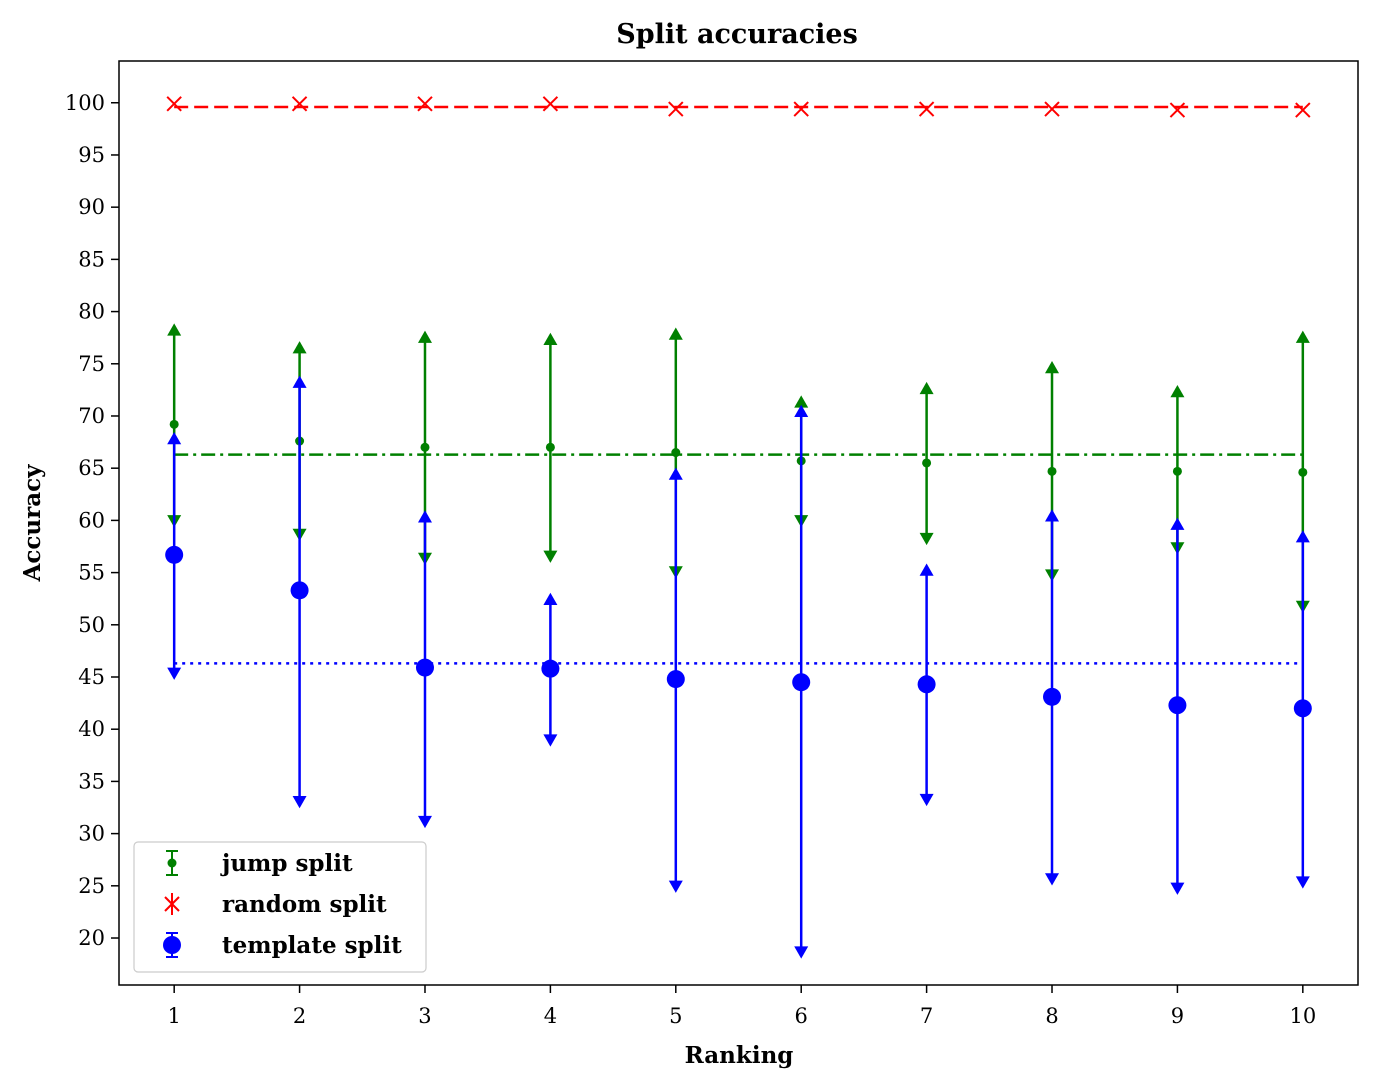  What do you see at coordinates (801, 1016) in the screenshot?
I see `x-tick-label: 6` at bounding box center [801, 1016].